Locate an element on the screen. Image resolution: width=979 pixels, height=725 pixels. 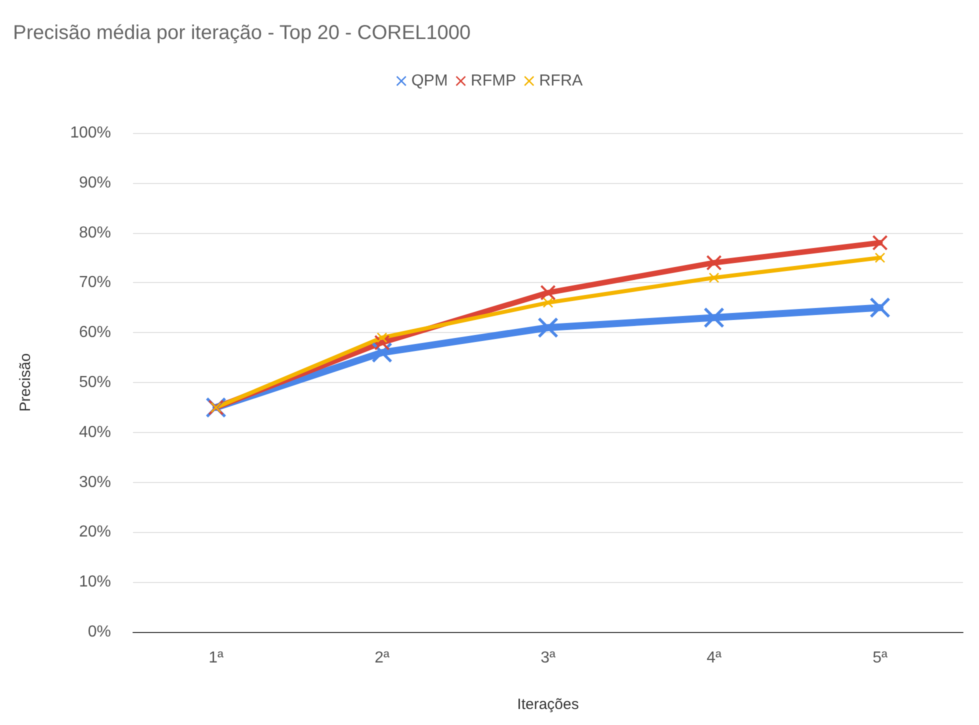
x-tick-label: 5ª is located at coordinates (880, 658).